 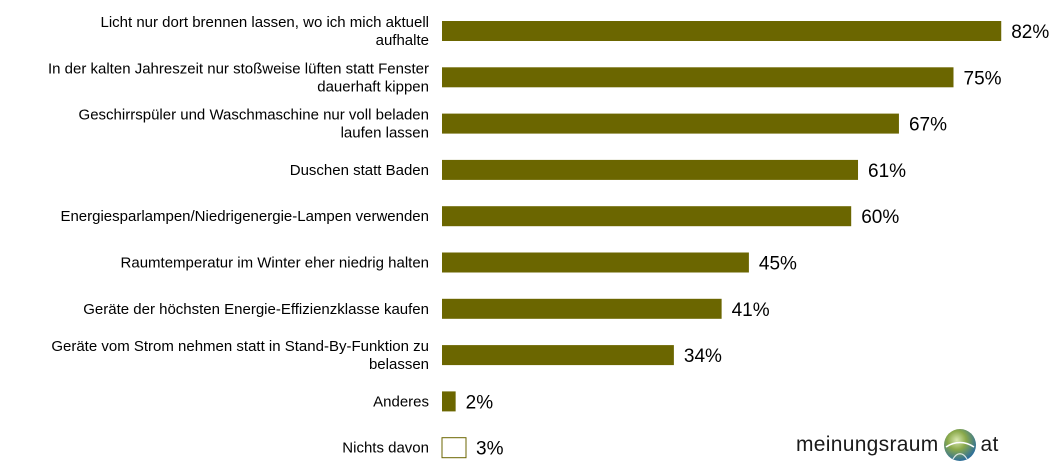 What do you see at coordinates (778, 264) in the screenshot?
I see `value-label-5: 45%` at bounding box center [778, 264].